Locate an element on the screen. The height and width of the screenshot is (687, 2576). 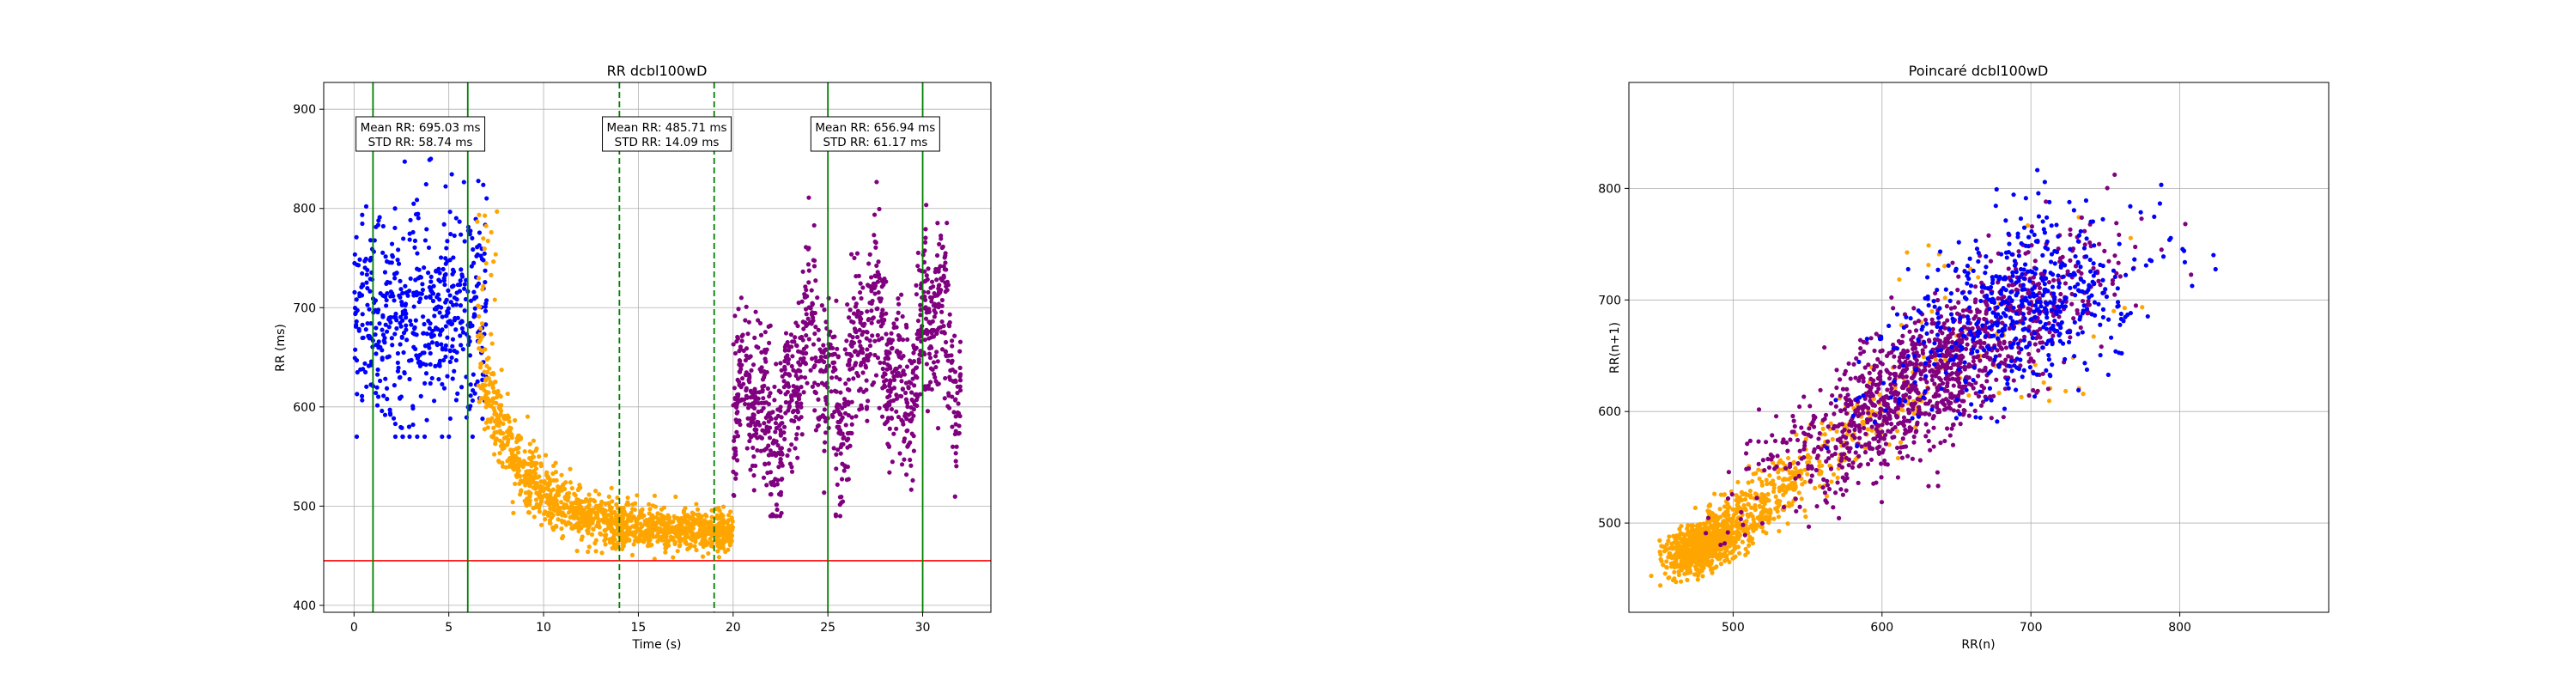
c1-y-tick-label: 400 is located at coordinates (304, 606).